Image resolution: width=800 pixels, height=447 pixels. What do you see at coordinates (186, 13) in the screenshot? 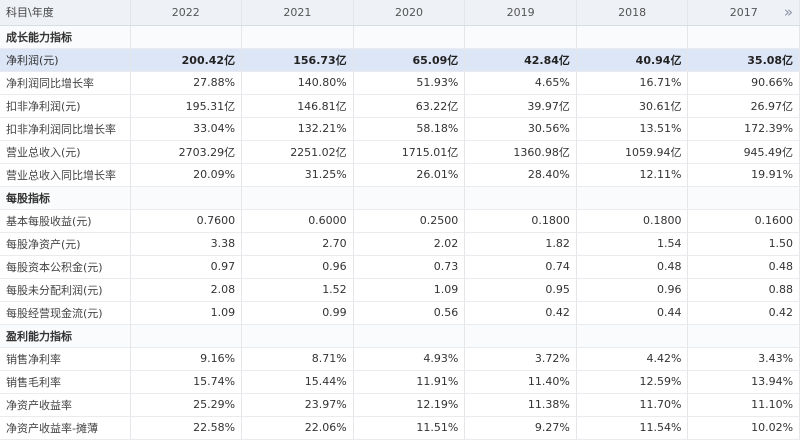
I see `header-year: 2022` at bounding box center [186, 13].